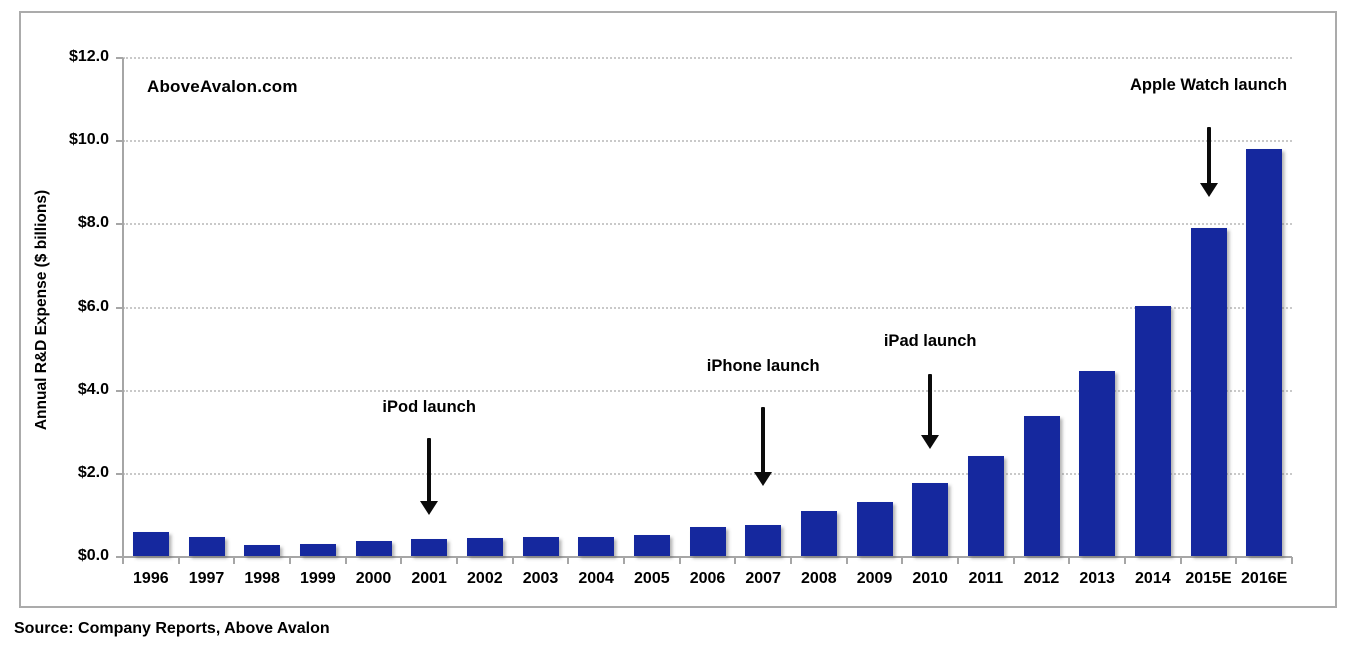 The height and width of the screenshot is (650, 1355). What do you see at coordinates (1097, 463) in the screenshot?
I see `bar-2013` at bounding box center [1097, 463].